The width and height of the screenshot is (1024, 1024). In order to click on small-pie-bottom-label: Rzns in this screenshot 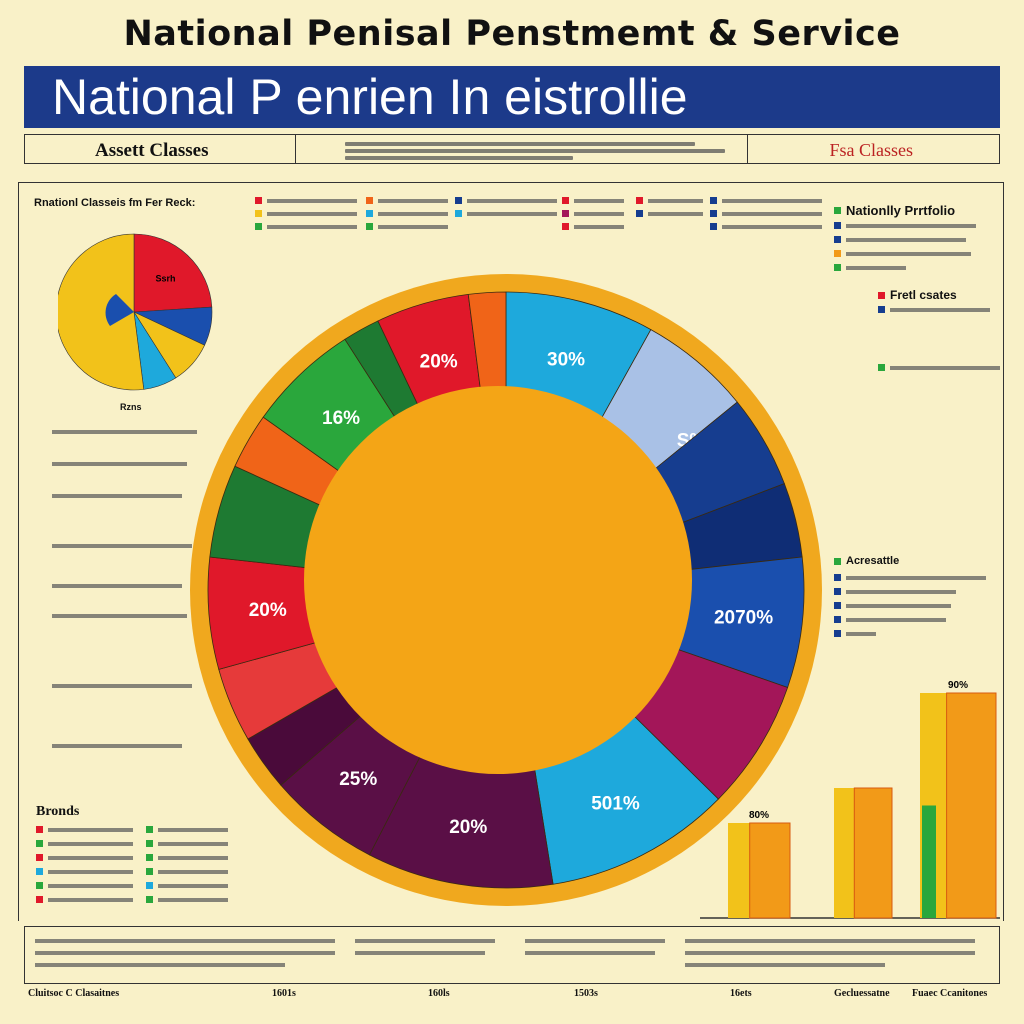, I will do `click(131, 407)`.